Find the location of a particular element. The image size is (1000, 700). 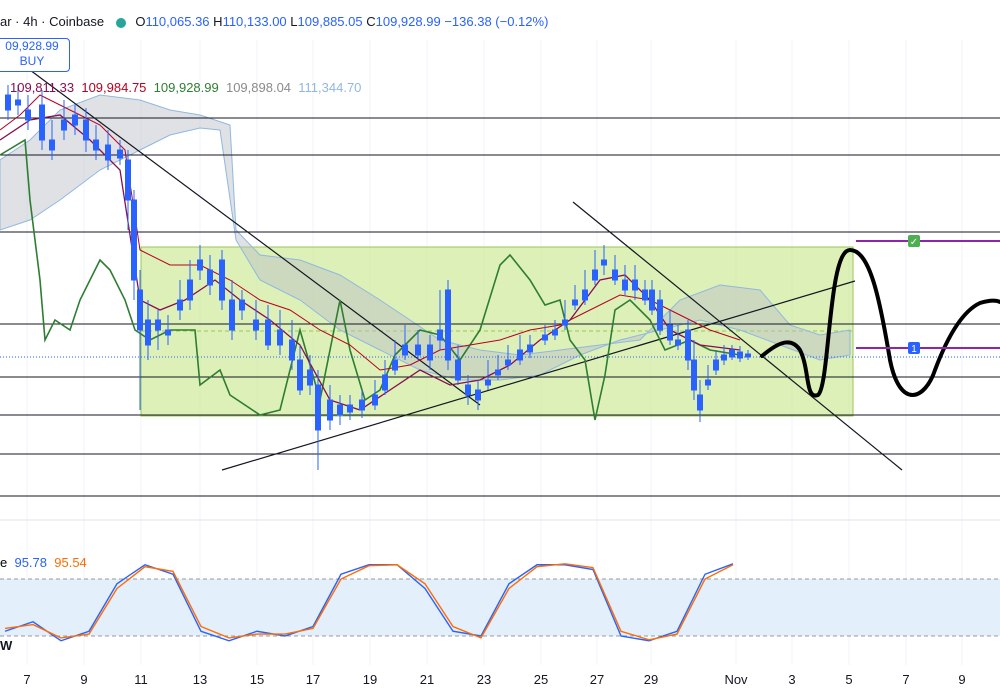

ichimoku-value-1: 109,811.33 is located at coordinates (42, 87).